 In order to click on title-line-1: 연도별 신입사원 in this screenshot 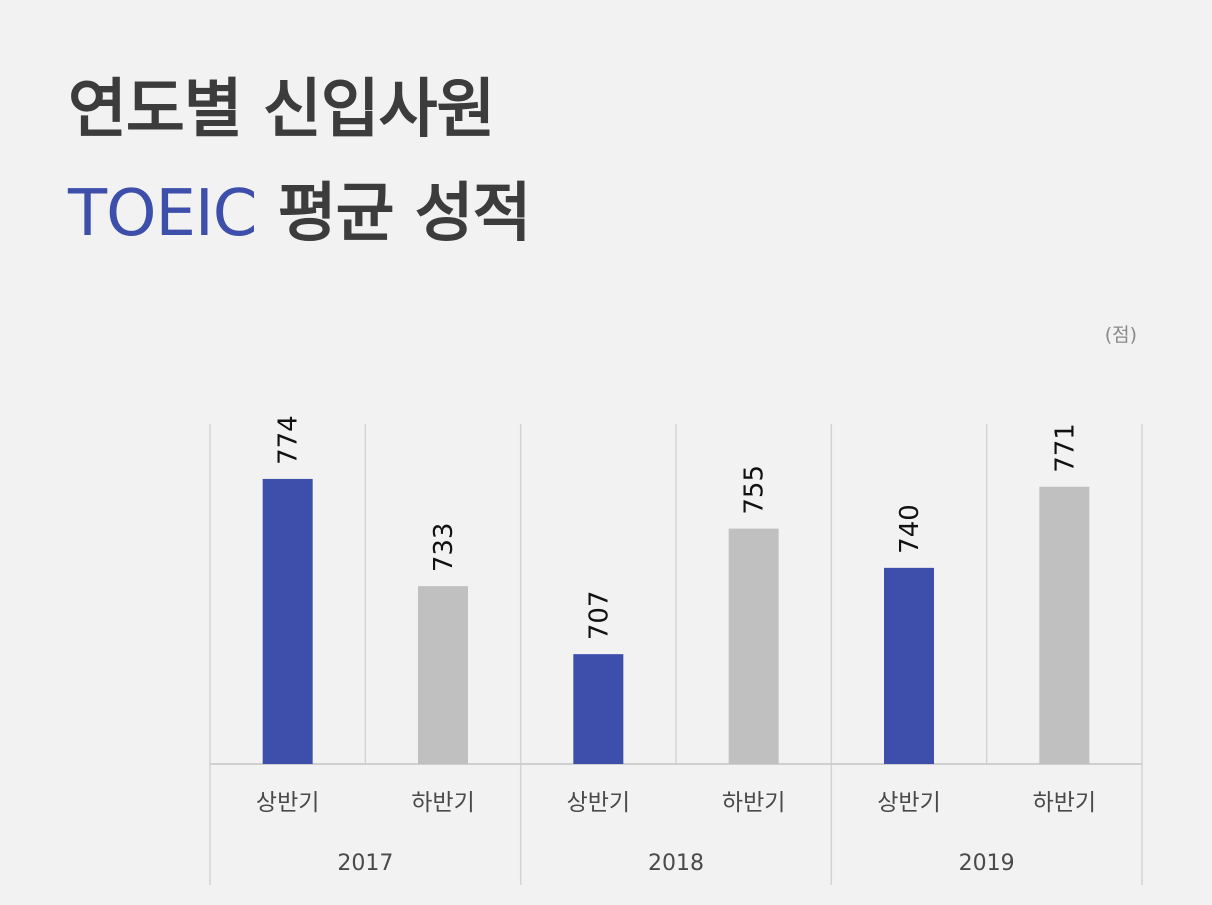, I will do `click(281, 110)`.